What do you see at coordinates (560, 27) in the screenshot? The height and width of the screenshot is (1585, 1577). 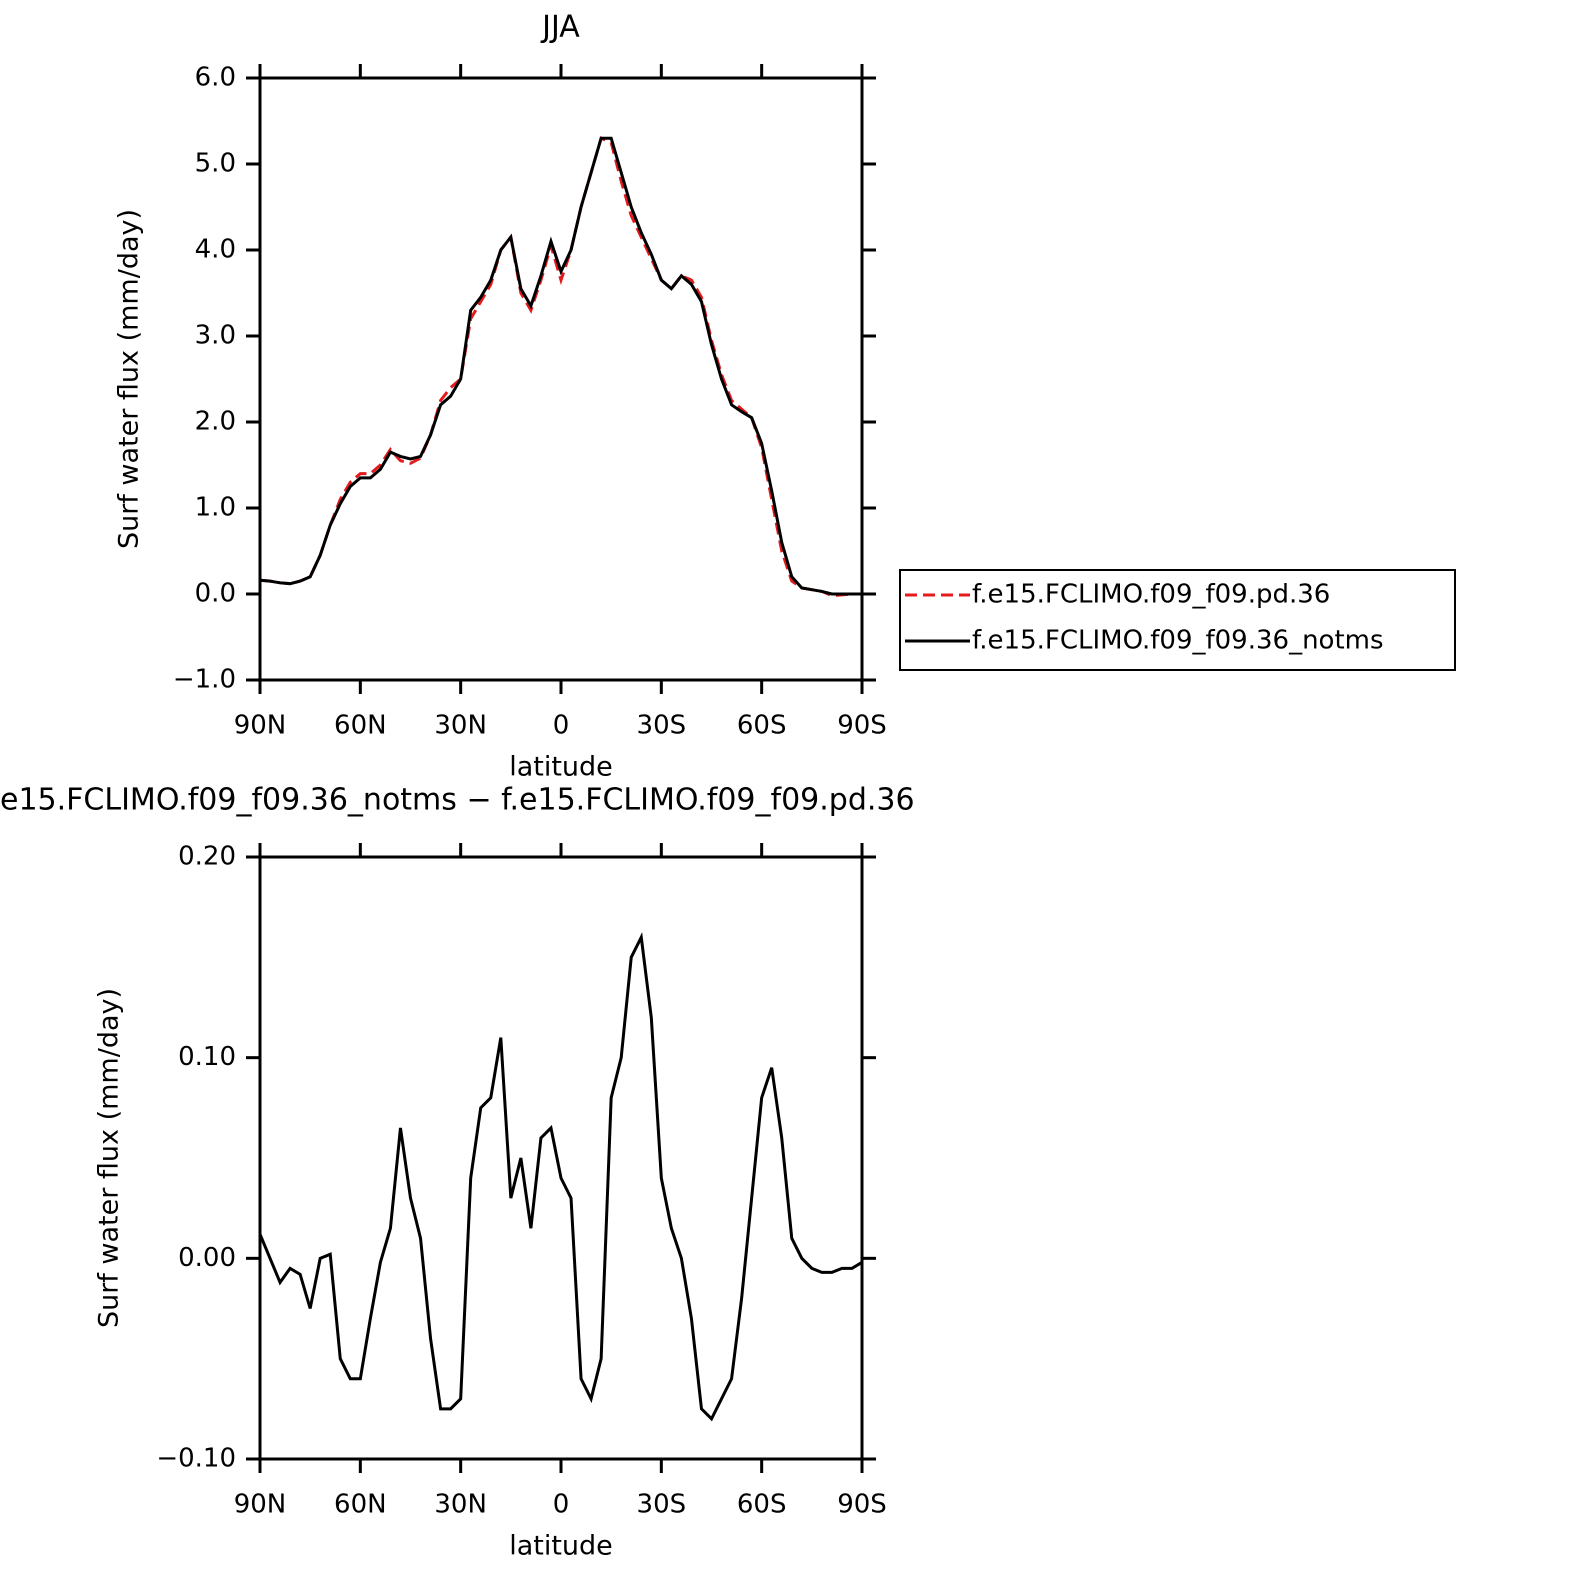 I see `chart-title: JJA` at bounding box center [560, 27].